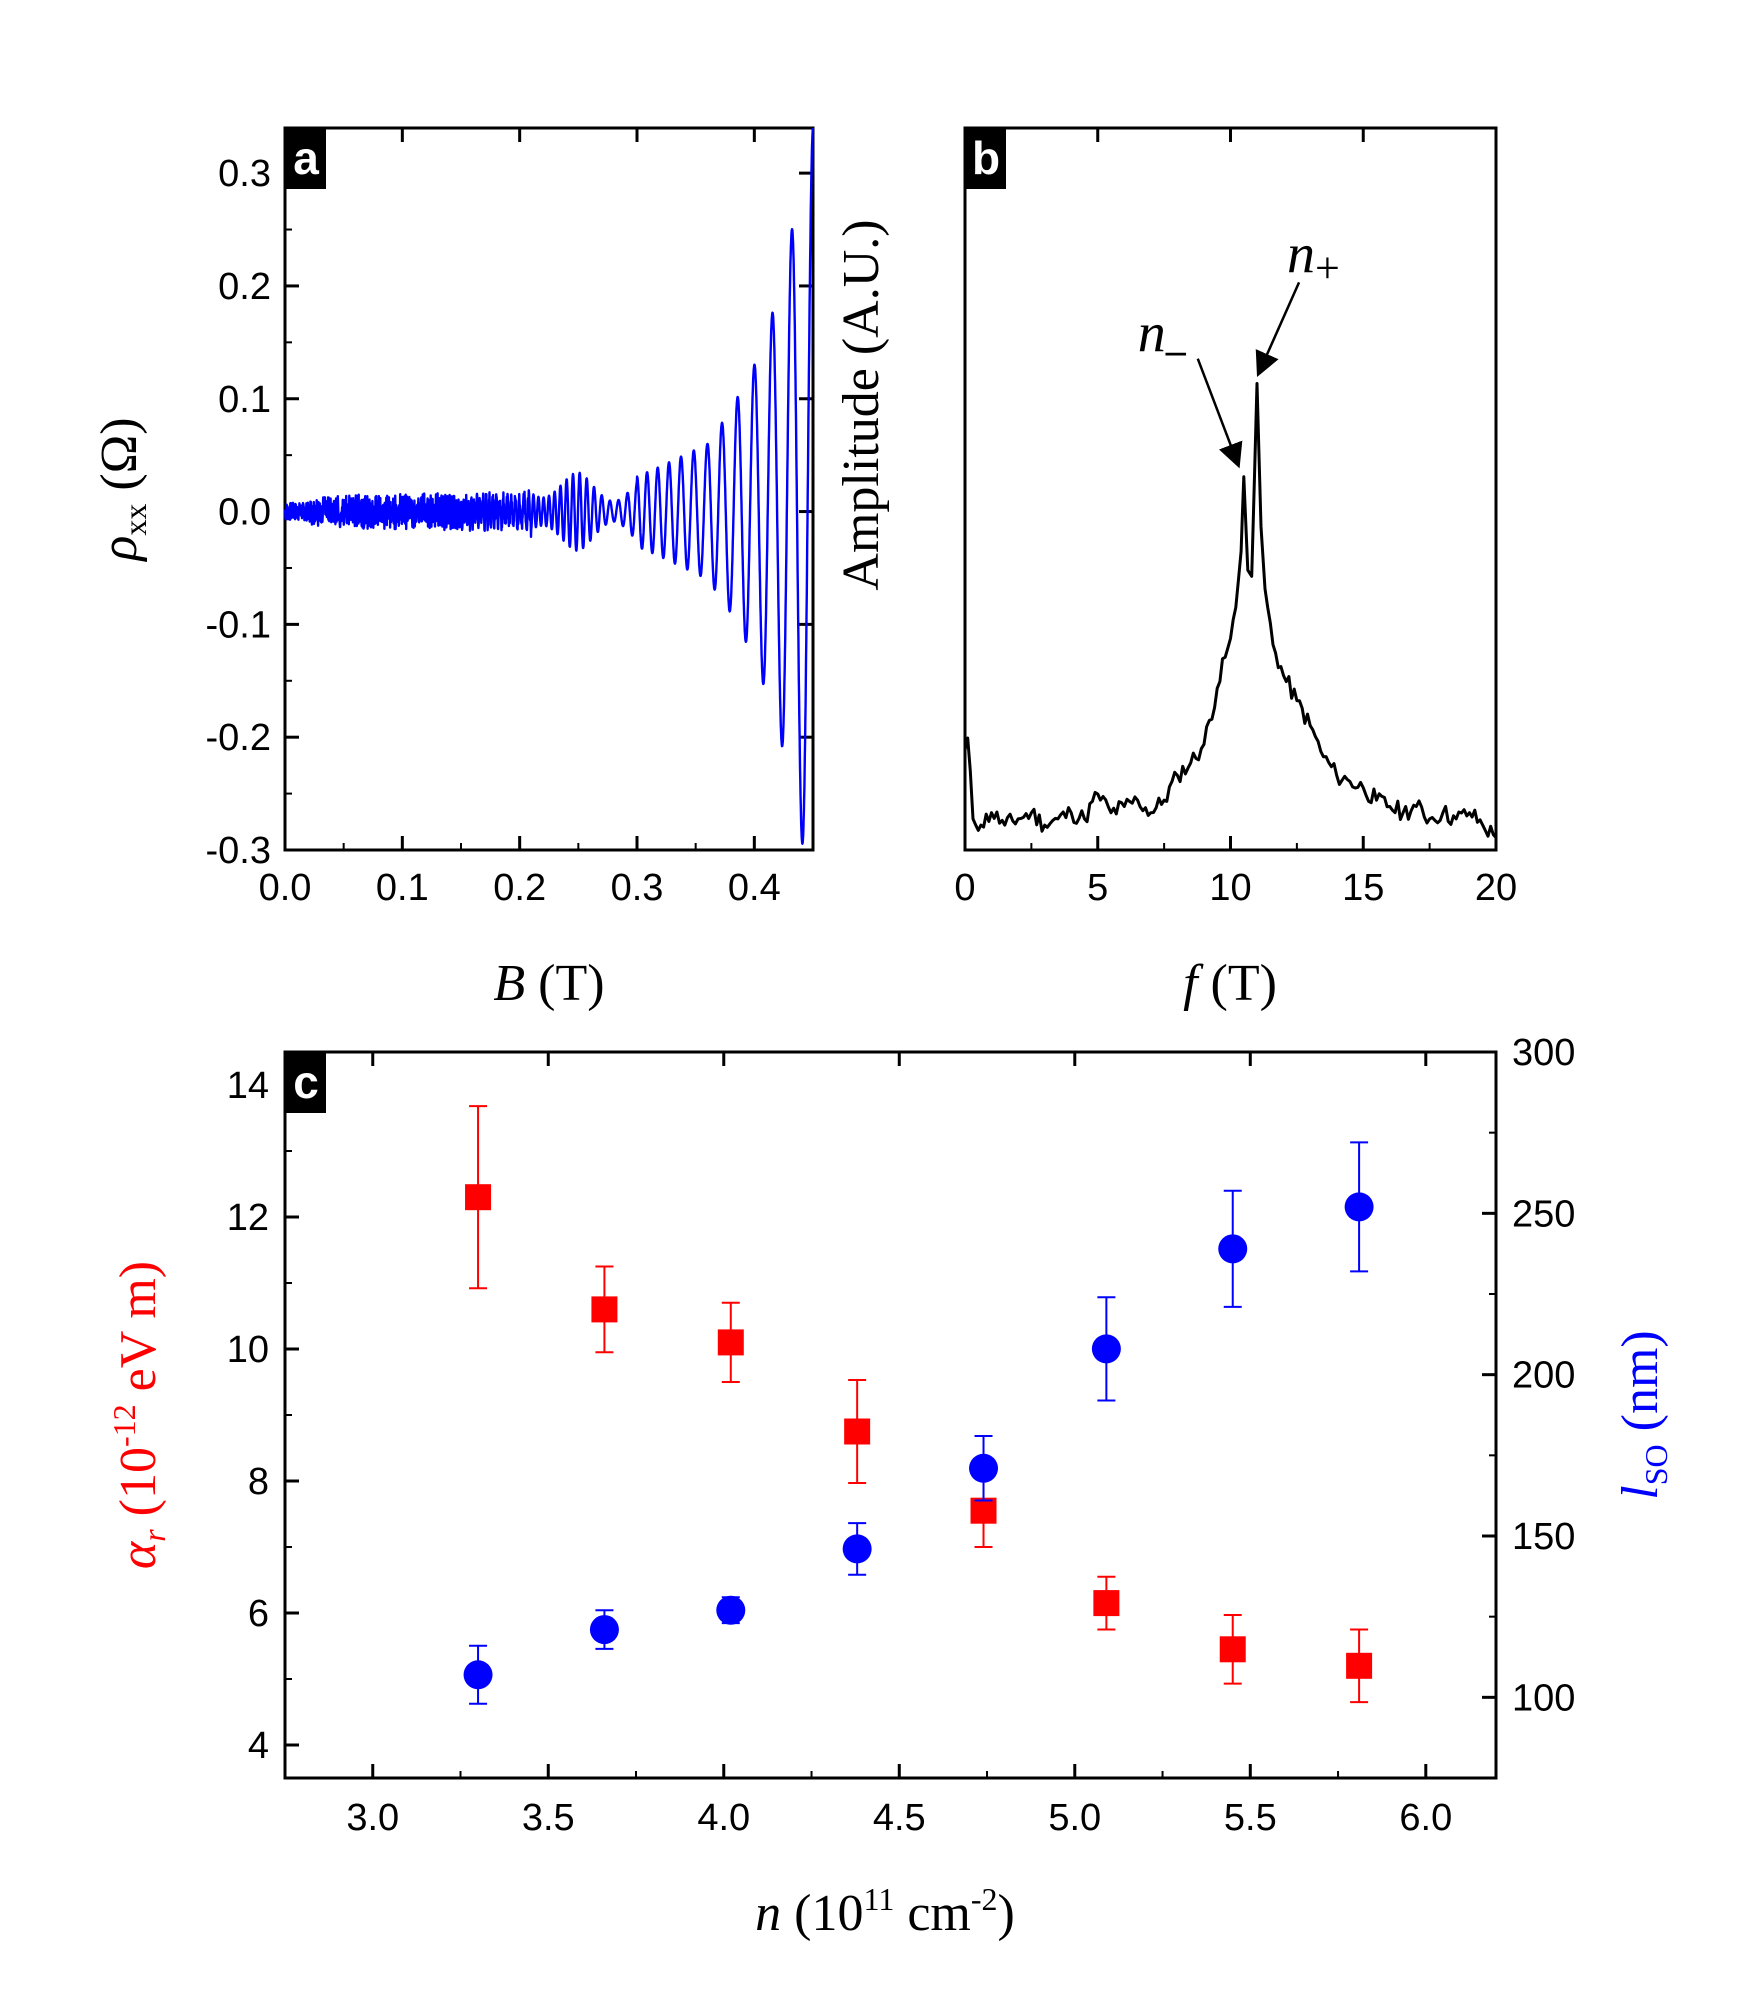 The height and width of the screenshot is (2016, 1752). Describe the element at coordinates (1543, 1698) in the screenshot. I see `panel-c-y-right-tick-label: 100` at that location.